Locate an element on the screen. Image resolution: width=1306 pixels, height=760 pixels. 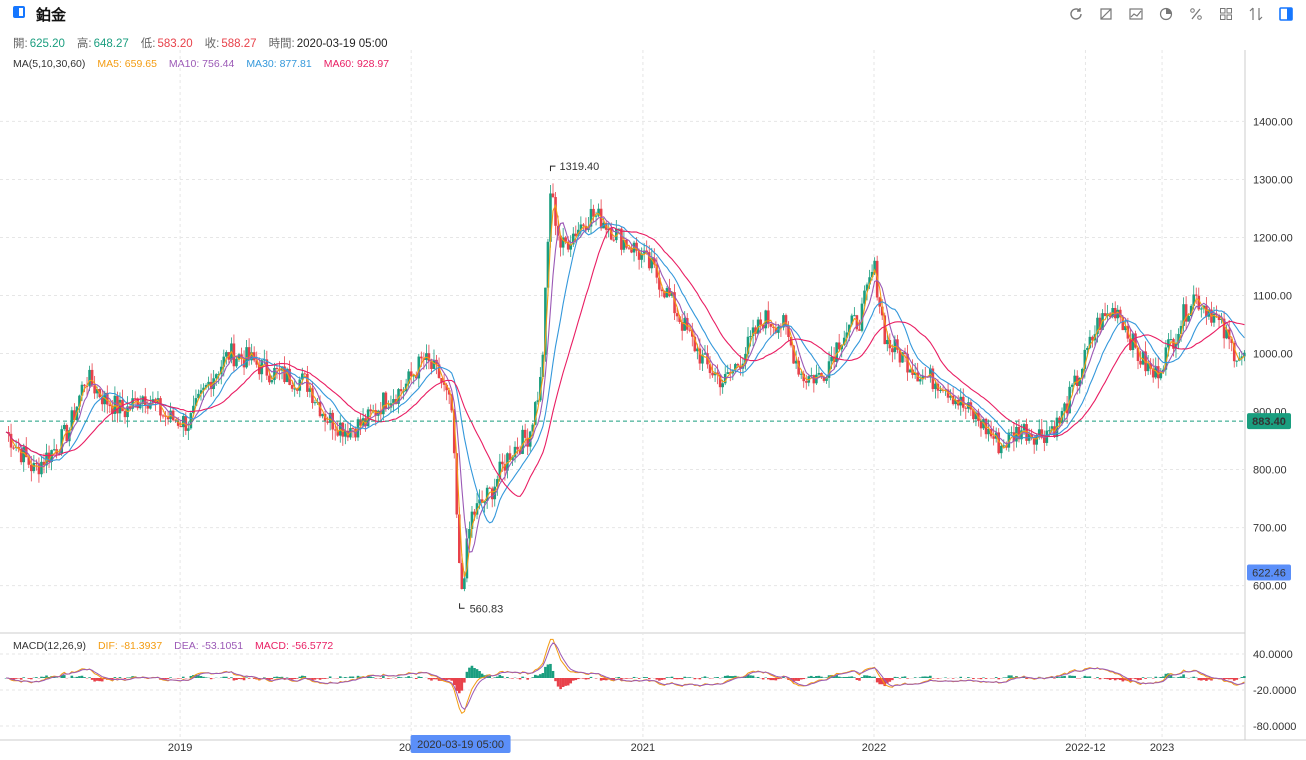
drawing-icon is located at coordinates (1106, 14).